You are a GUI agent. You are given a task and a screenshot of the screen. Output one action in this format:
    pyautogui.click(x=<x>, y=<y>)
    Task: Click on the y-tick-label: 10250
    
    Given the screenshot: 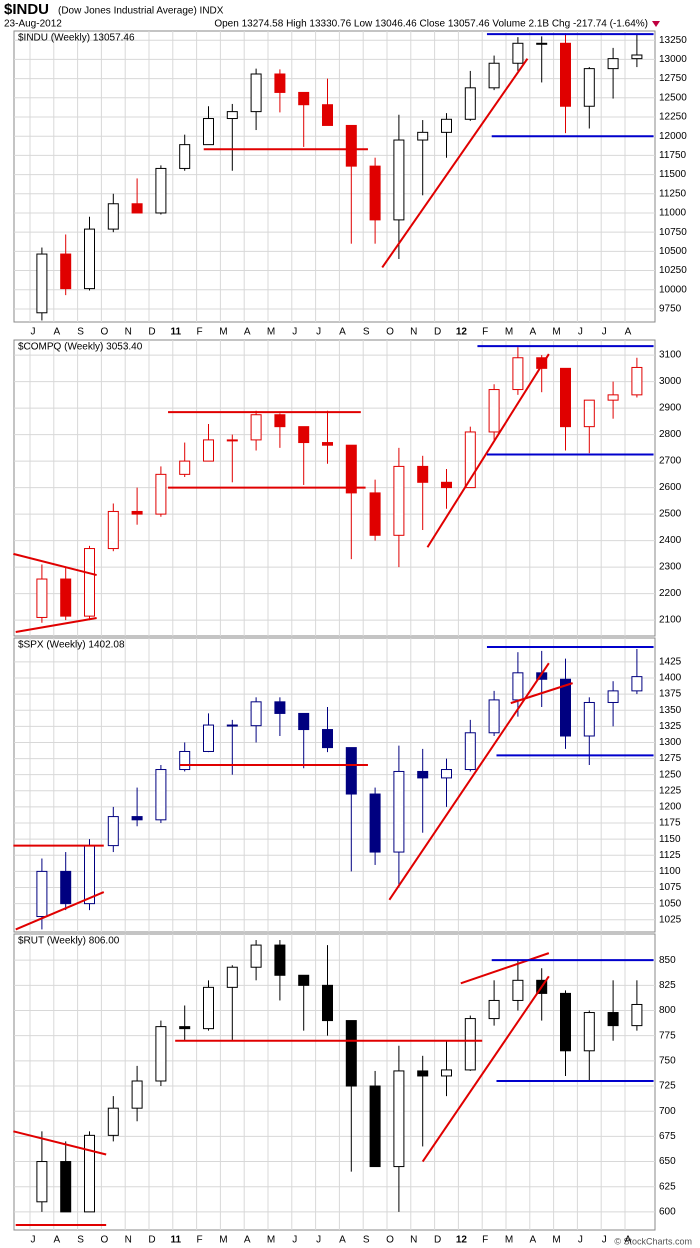 What is the action you would take?
    pyautogui.click(x=673, y=270)
    